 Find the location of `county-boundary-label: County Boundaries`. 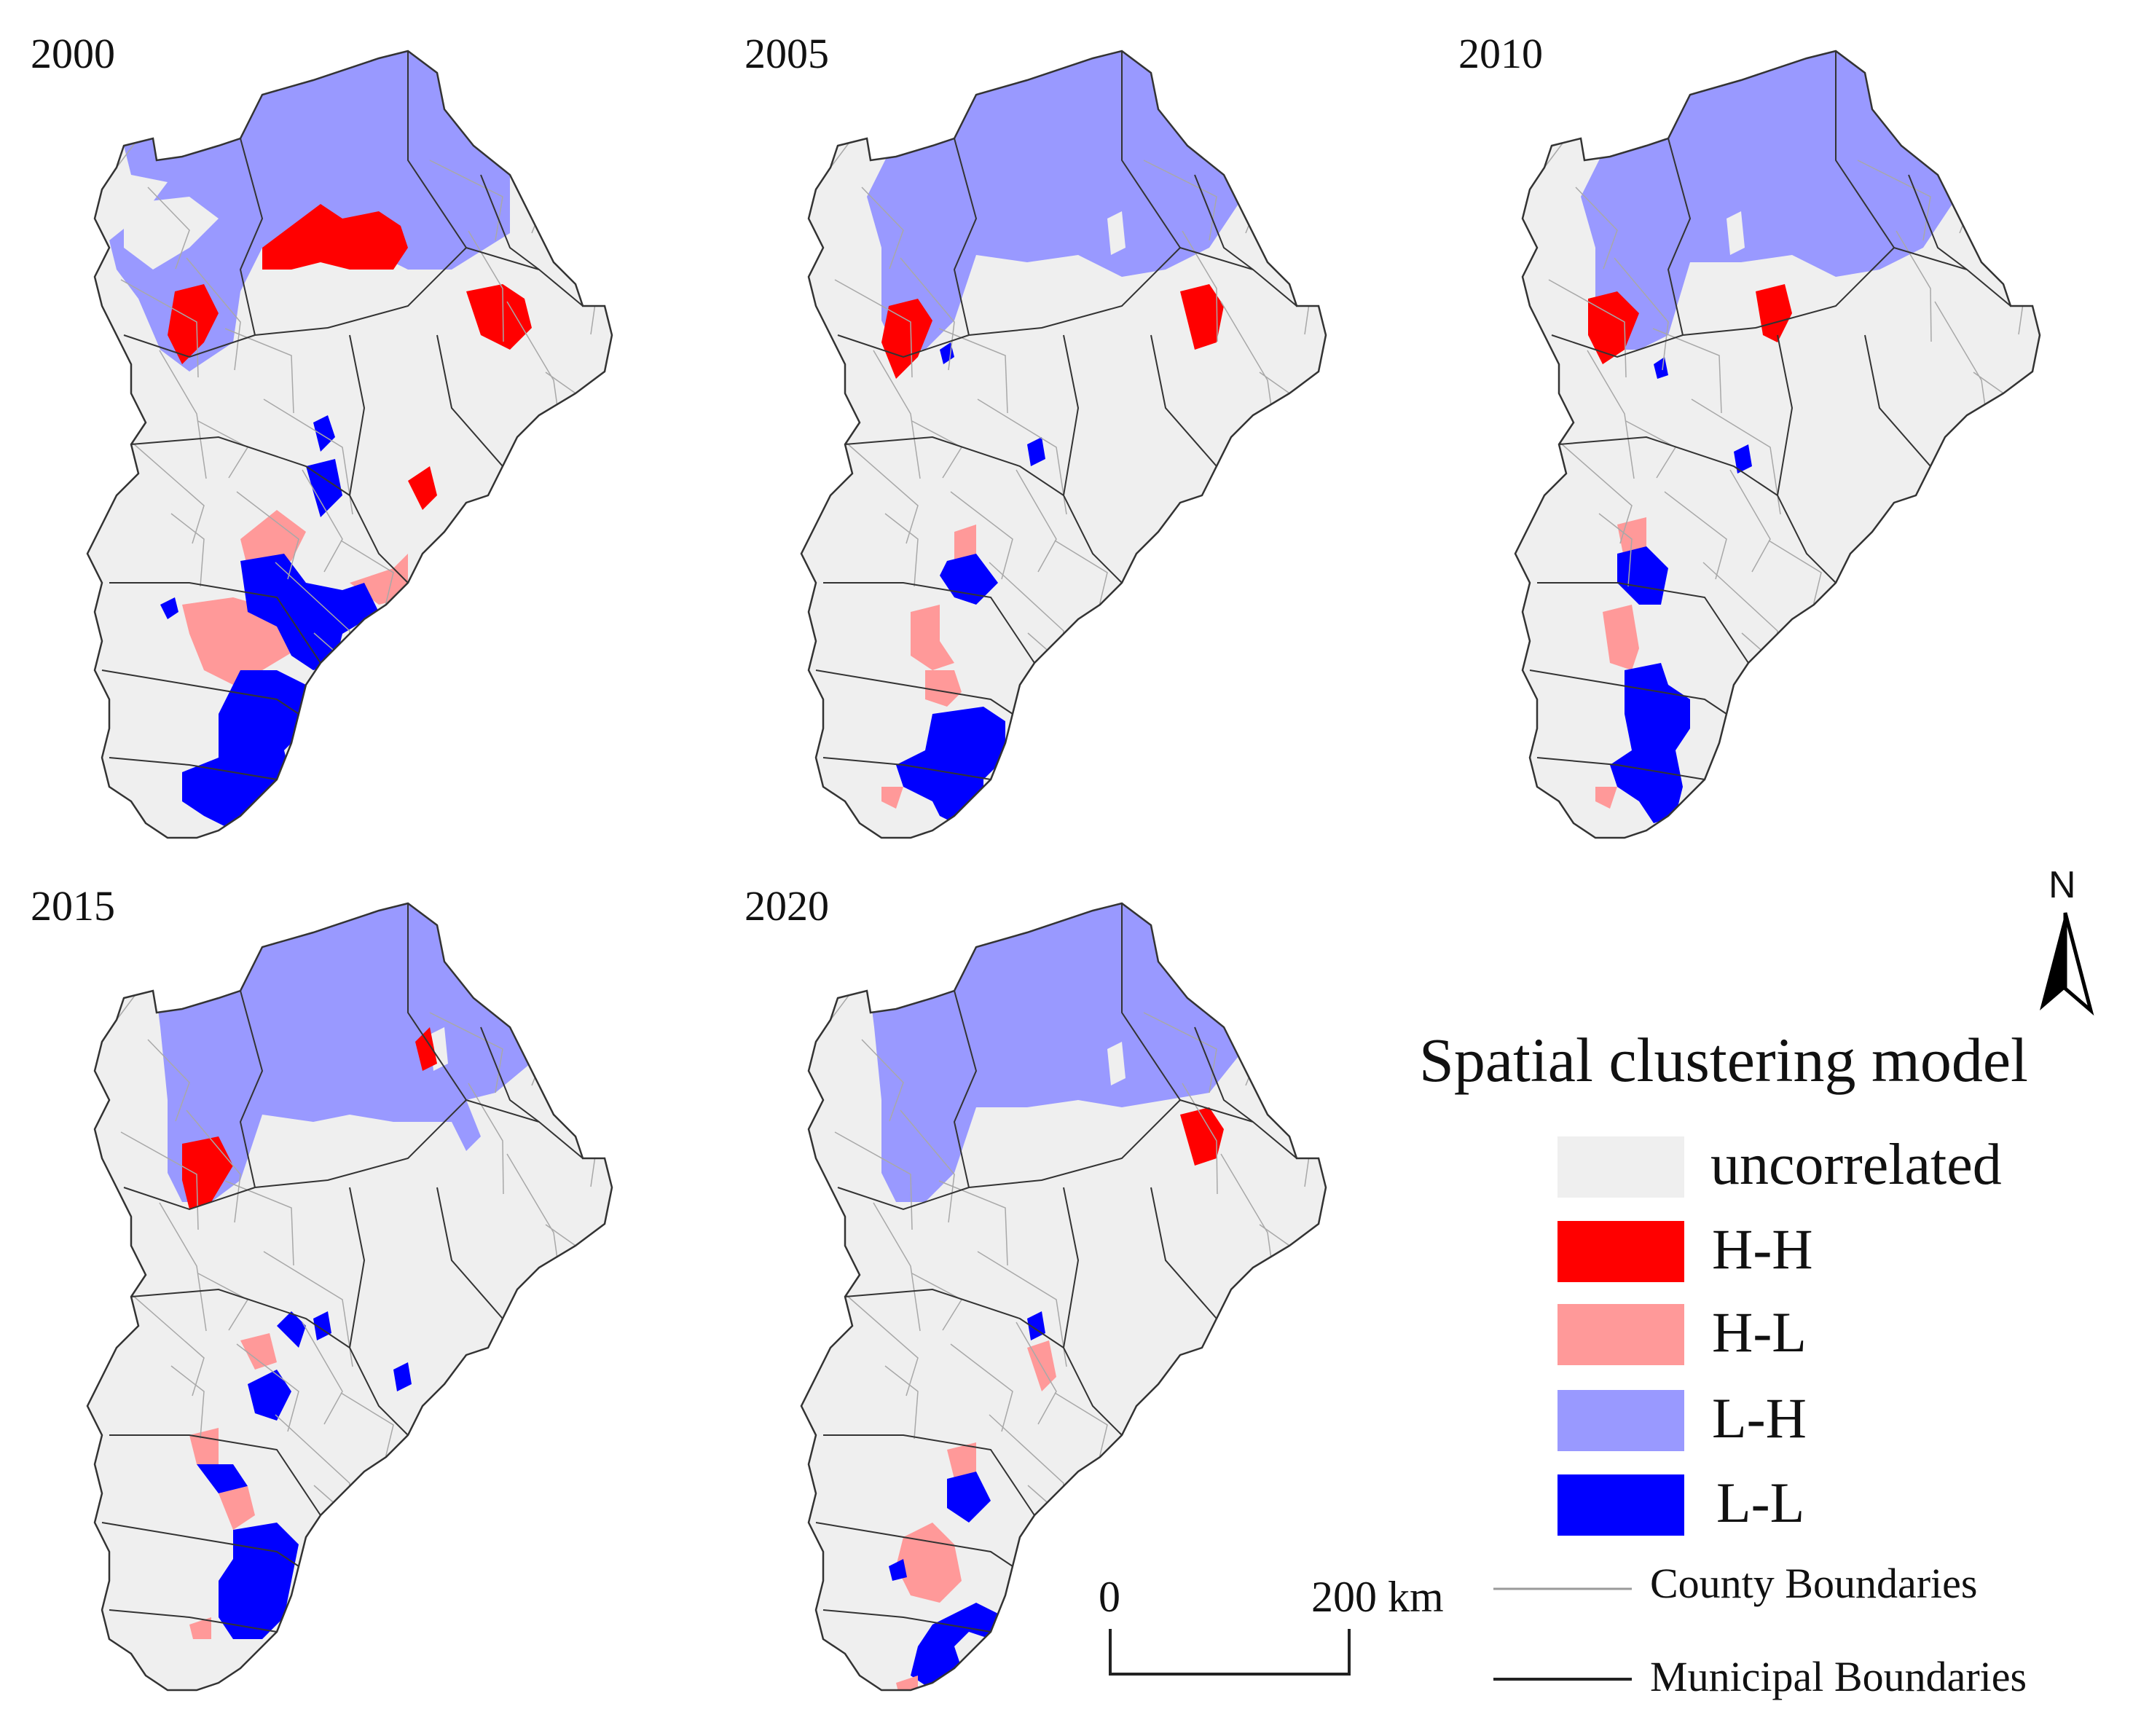

county-boundary-label: County Boundaries is located at coordinates (1814, 1583).